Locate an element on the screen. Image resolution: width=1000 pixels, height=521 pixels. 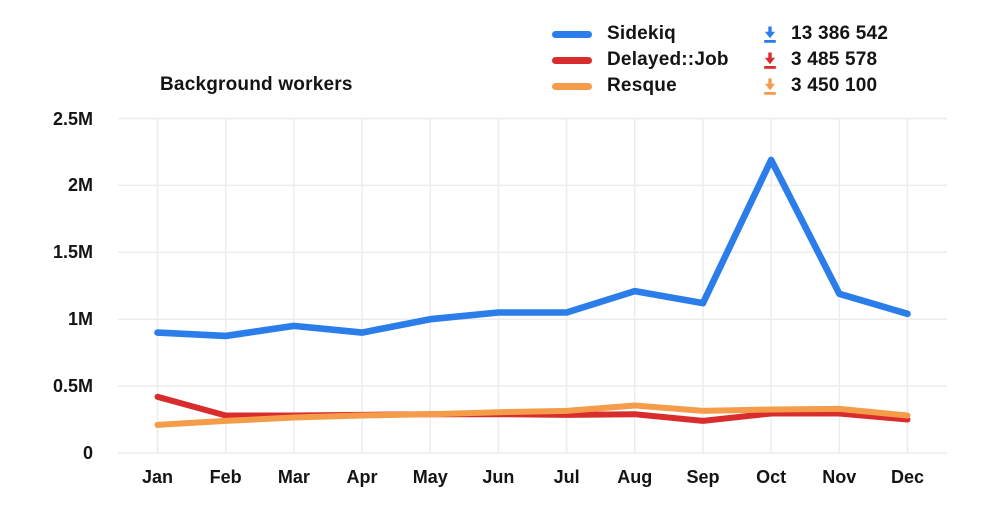
series-swatch-resque is located at coordinates (572, 86).